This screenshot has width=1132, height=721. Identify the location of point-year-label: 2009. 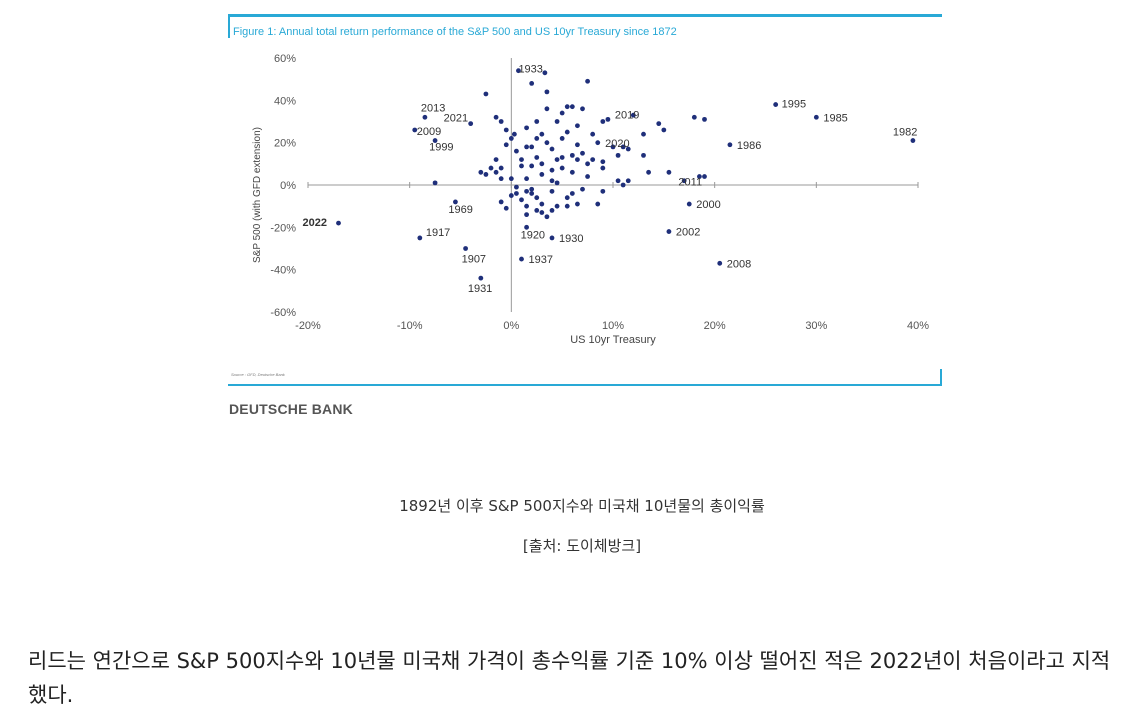
(429, 132).